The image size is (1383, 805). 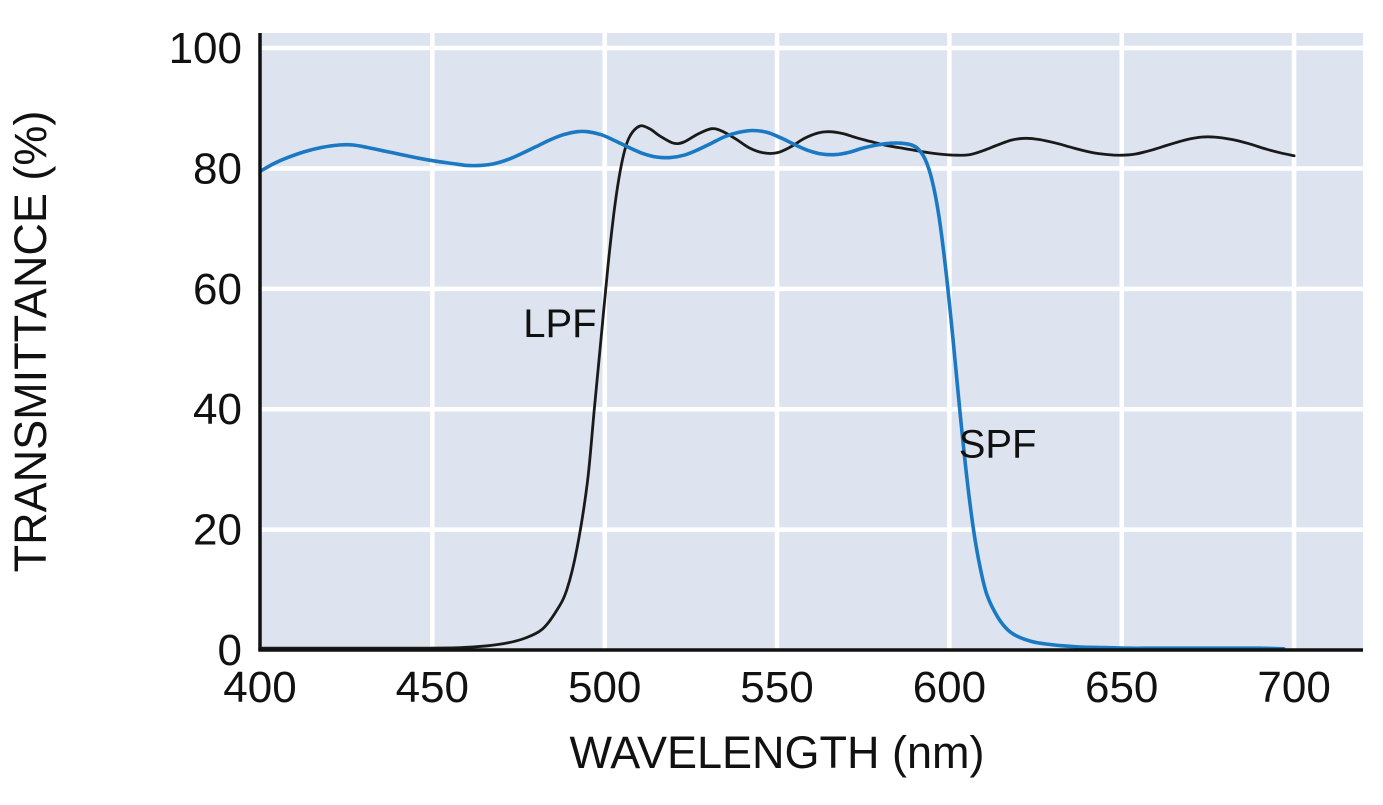 I want to click on x-tick-label-450: 450, so click(x=432, y=687).